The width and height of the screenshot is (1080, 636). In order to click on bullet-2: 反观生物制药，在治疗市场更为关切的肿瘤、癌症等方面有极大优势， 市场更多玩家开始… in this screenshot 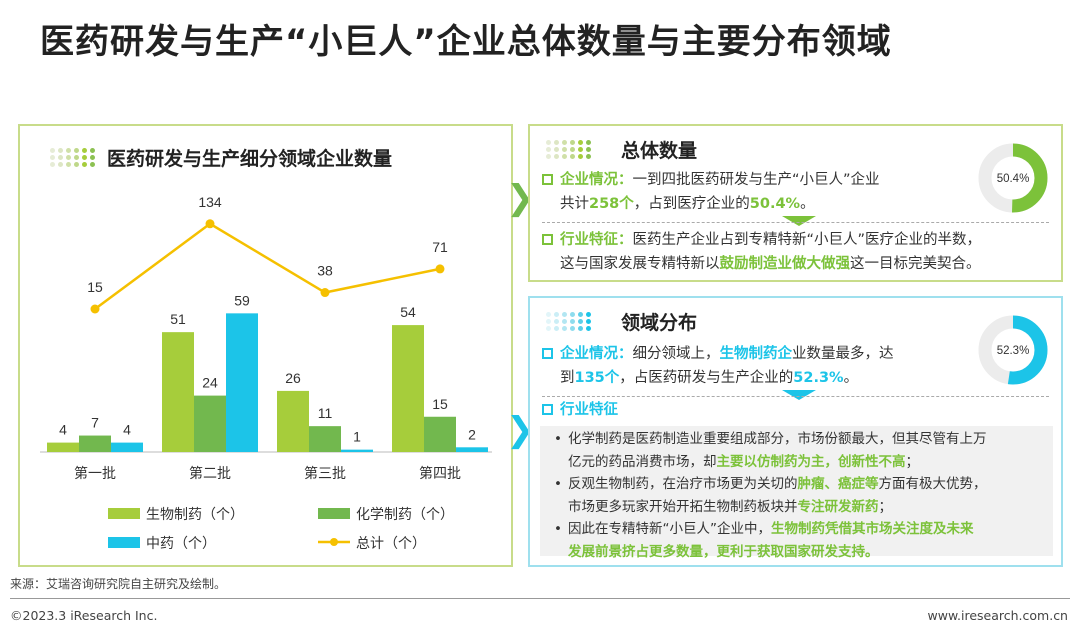, I will do `click(796, 495)`.